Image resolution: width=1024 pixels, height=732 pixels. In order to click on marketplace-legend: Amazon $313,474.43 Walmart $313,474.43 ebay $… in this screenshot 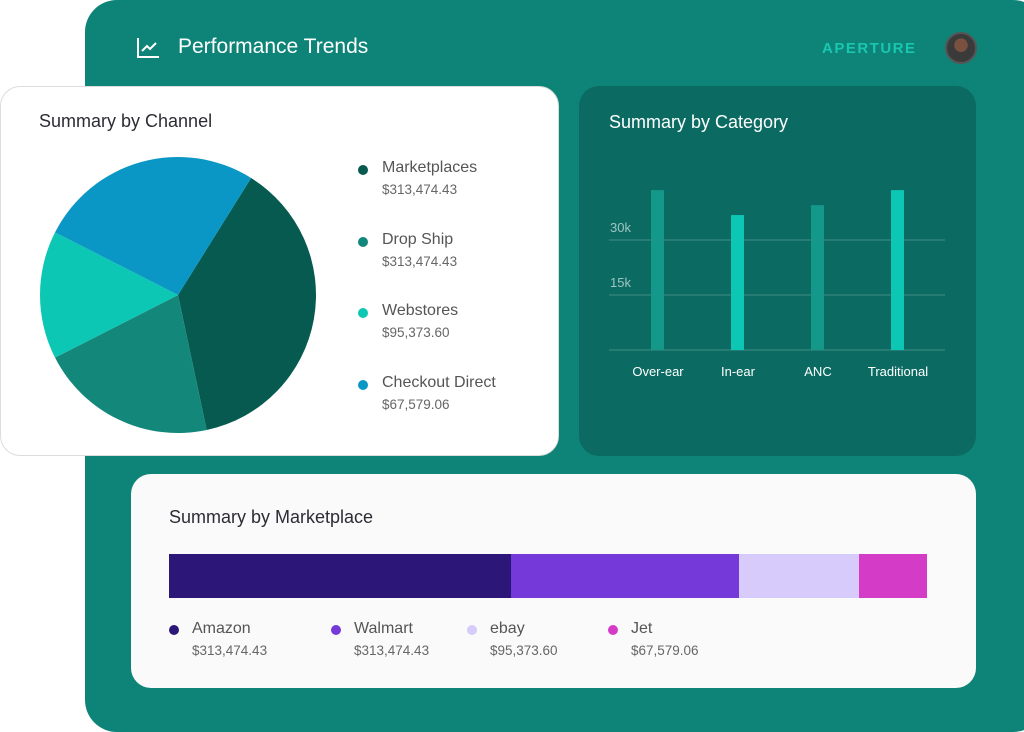, I will do `click(553, 642)`.